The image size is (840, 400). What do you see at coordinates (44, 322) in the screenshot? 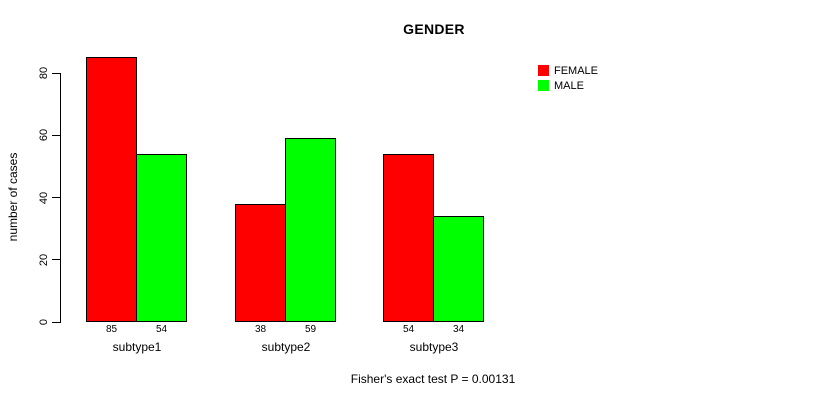
I see `y-tick-label: 0` at bounding box center [44, 322].